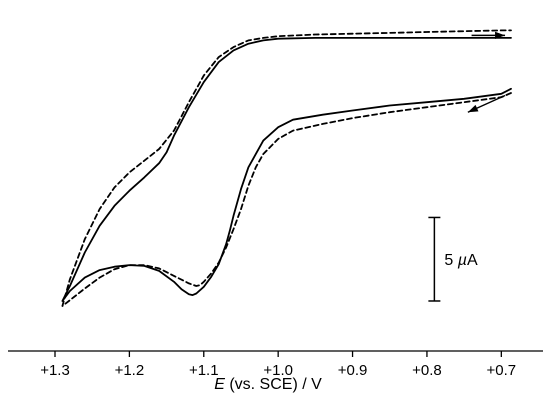 The image size is (550, 407). What do you see at coordinates (219, 384) in the screenshot?
I see `x-axis-title-symbol: E` at bounding box center [219, 384].